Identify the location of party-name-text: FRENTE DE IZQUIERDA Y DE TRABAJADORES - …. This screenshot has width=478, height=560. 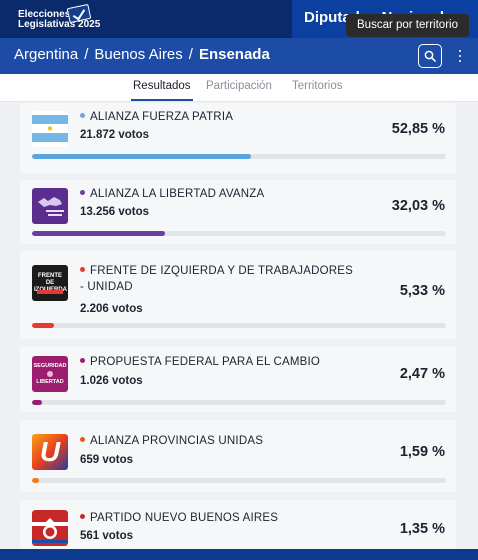
(217, 279).